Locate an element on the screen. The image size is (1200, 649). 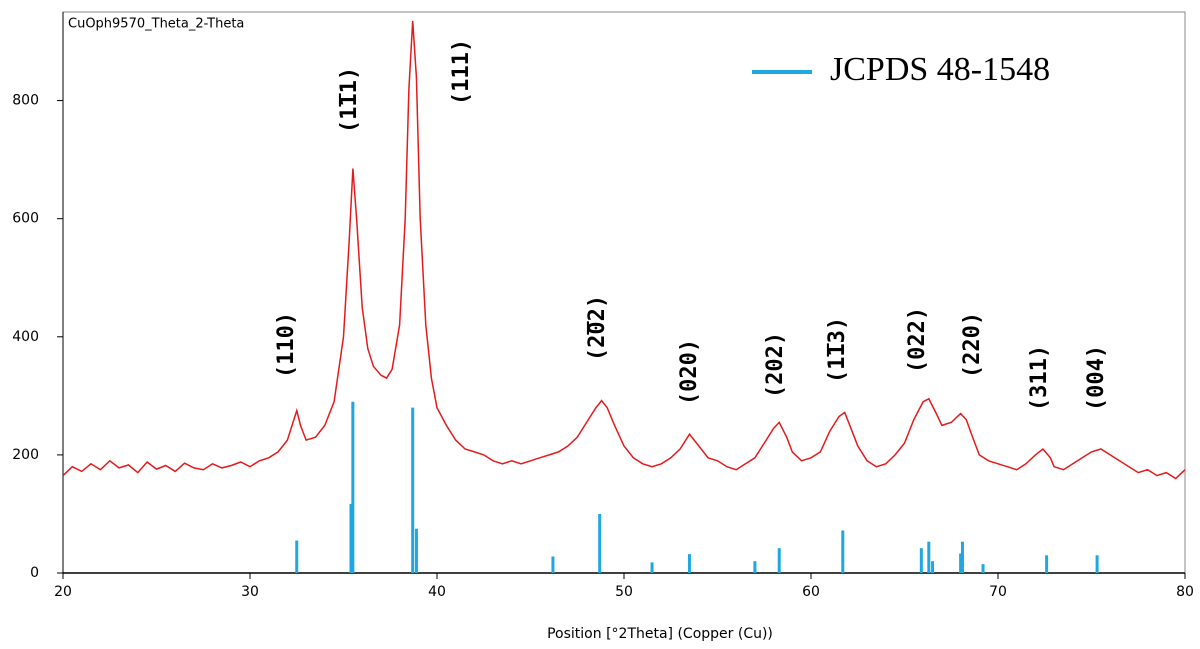
y-tick-label: 600 is located at coordinates (25, 219).